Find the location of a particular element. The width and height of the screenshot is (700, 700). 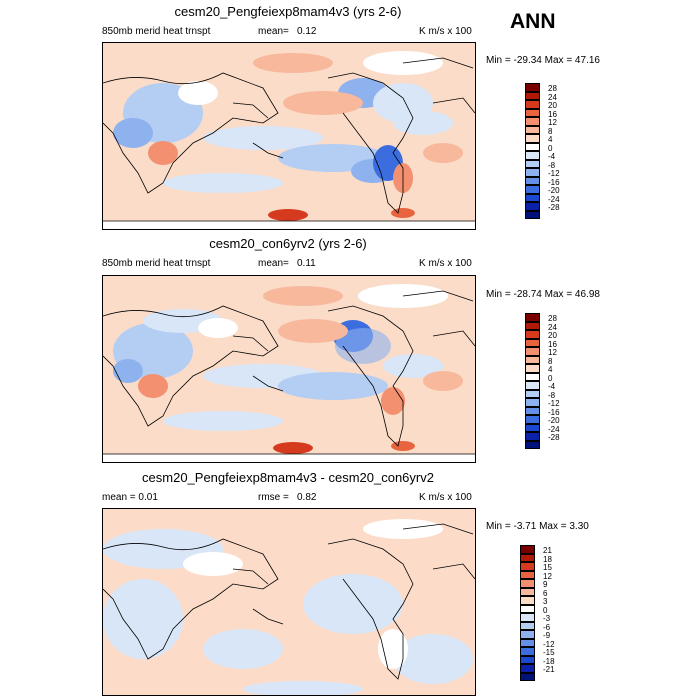

panel-3-stat-value: 0.82 is located at coordinates (307, 497).